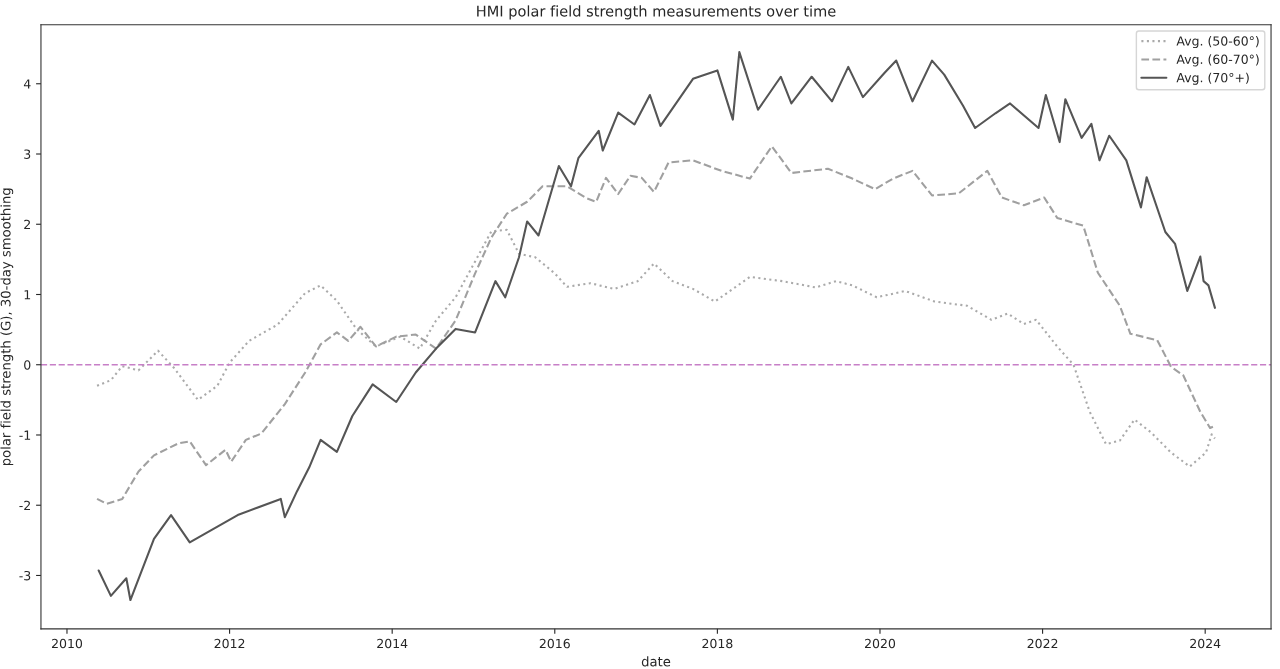 This screenshot has height=669, width=1280. What do you see at coordinates (1205, 643) in the screenshot?
I see `x-tick-label: 2024` at bounding box center [1205, 643].